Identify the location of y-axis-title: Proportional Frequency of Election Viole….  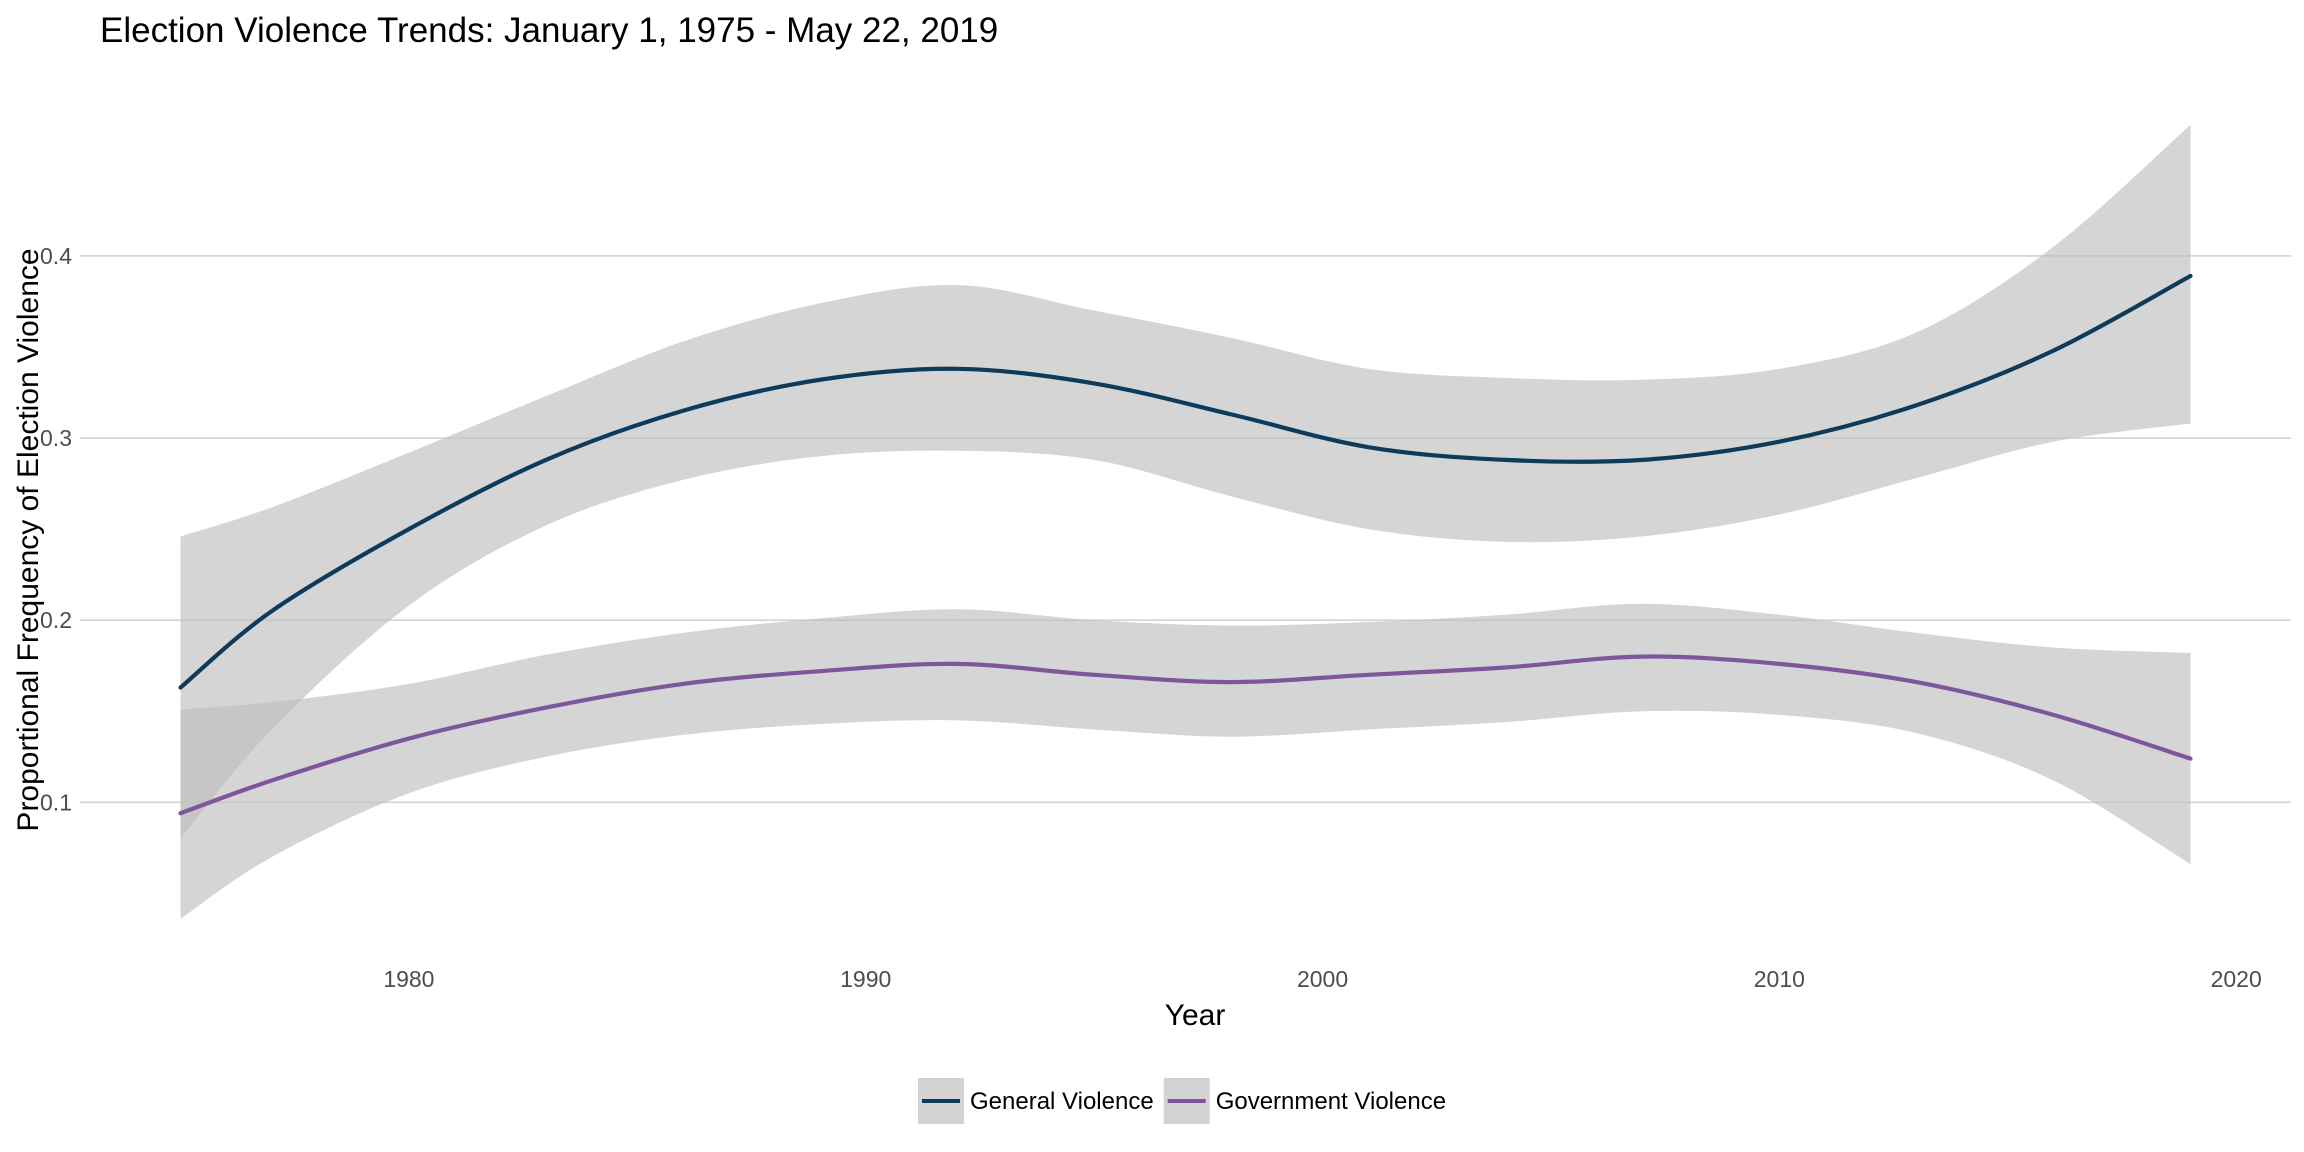
(28, 539).